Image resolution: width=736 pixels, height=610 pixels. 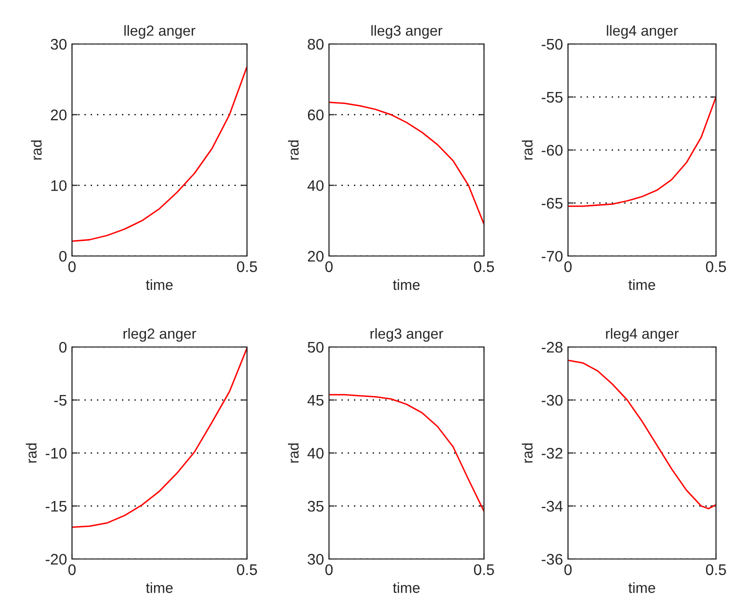 I want to click on chart-title: rleg2 anger, so click(x=160, y=335).